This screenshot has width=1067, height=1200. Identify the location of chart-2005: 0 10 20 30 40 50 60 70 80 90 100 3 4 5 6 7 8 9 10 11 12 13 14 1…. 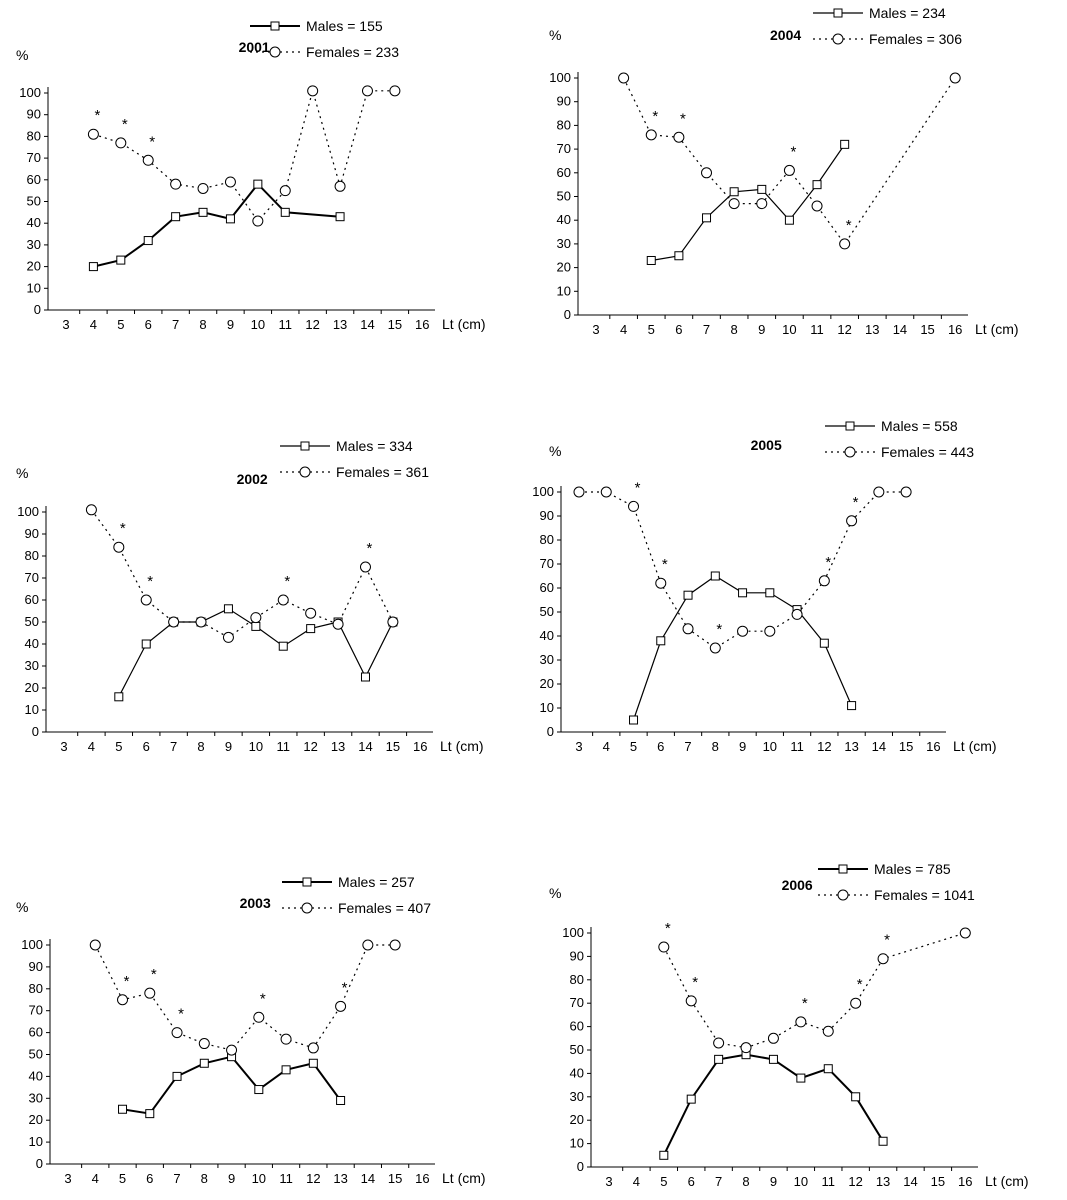
(765, 586).